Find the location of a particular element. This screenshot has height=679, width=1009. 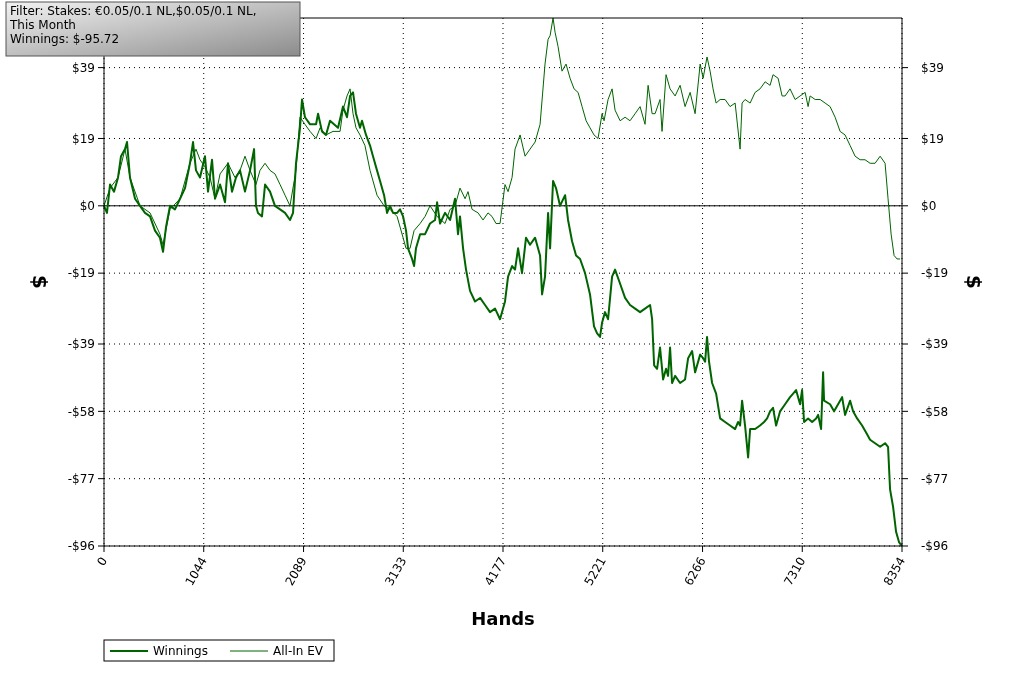

y2-axis-title: $ is located at coordinates (974, 282).